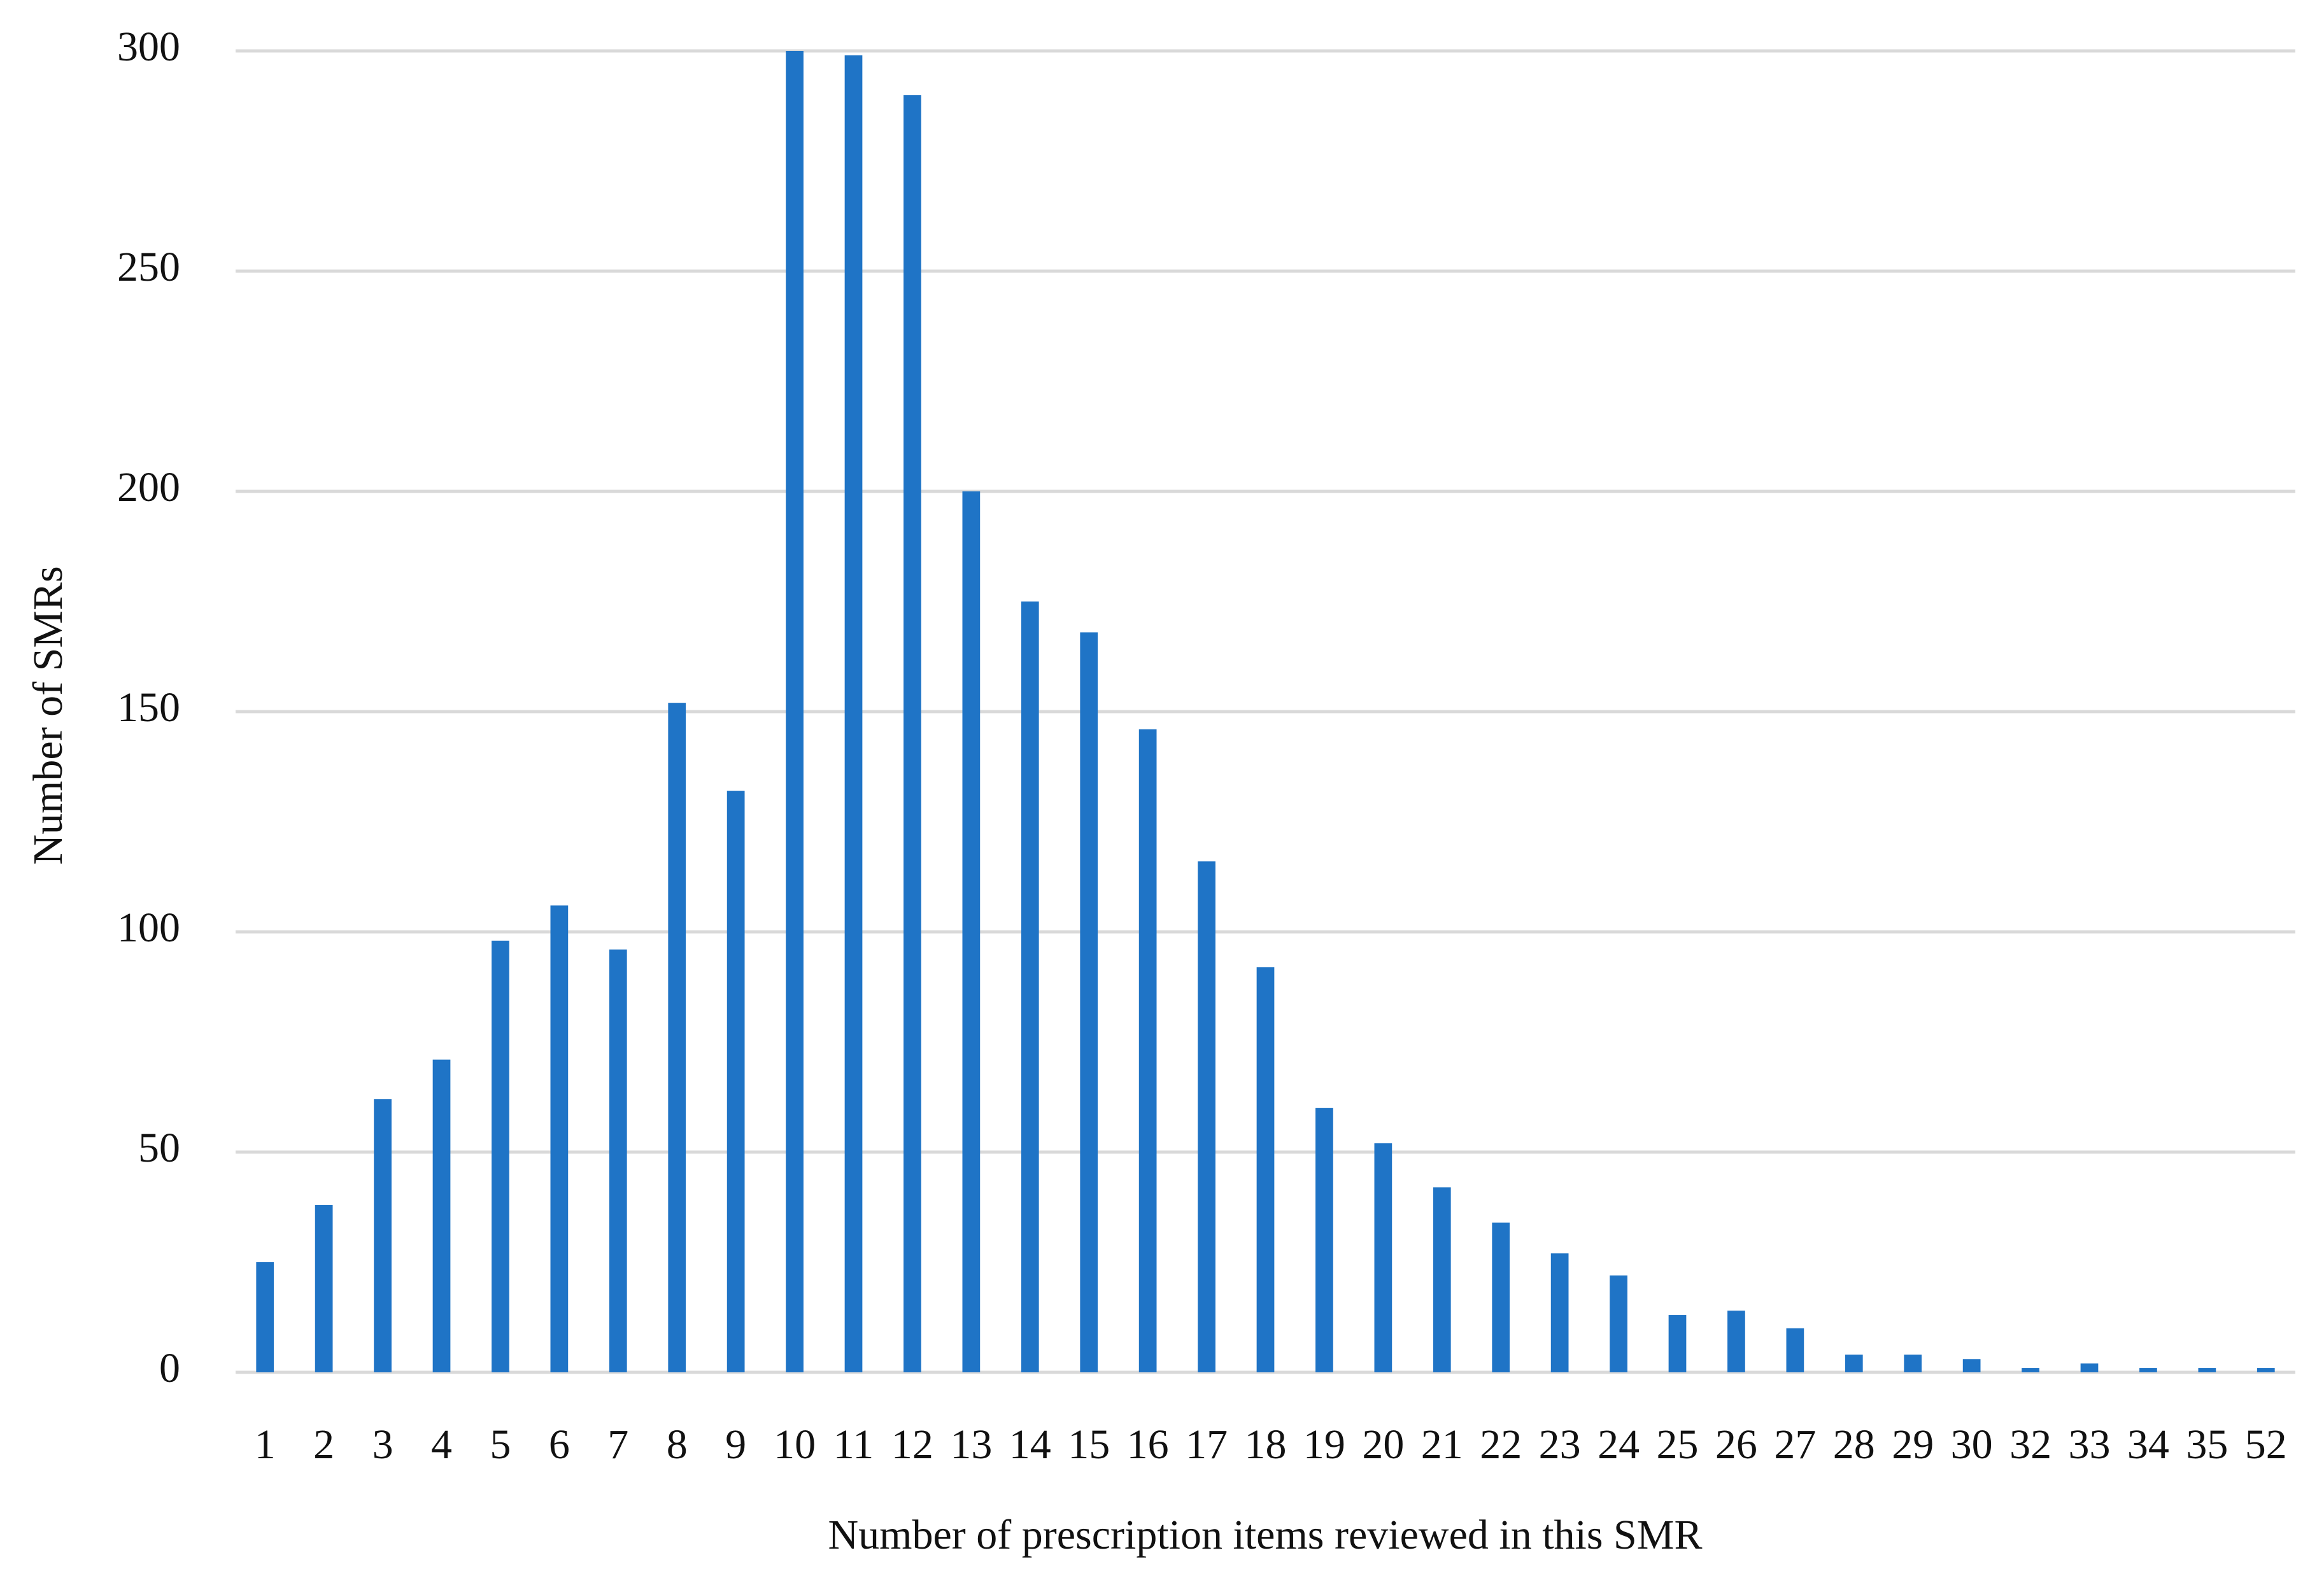 Image resolution: width=2324 pixels, height=1569 pixels. Describe the element at coordinates (1148, 1444) in the screenshot. I see `x-tick-label: 16` at that location.